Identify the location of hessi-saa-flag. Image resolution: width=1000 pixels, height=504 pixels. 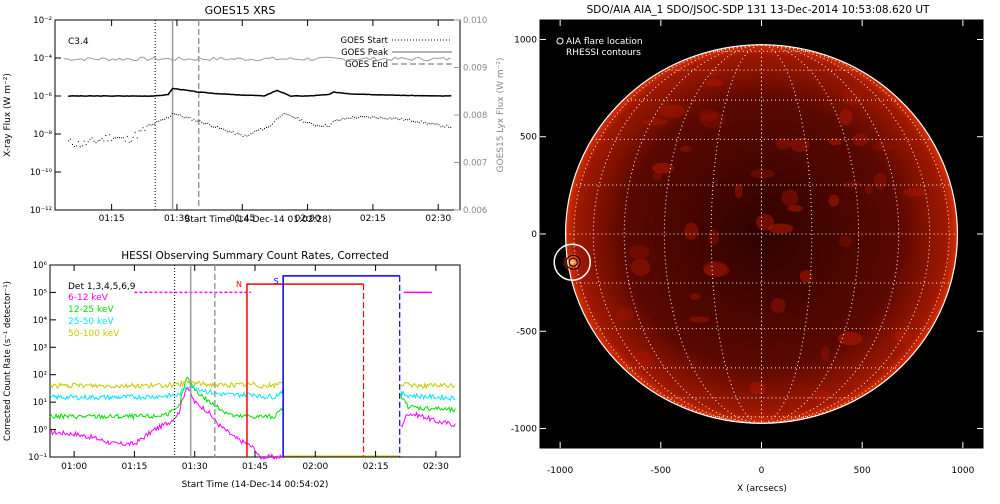
(341, 366).